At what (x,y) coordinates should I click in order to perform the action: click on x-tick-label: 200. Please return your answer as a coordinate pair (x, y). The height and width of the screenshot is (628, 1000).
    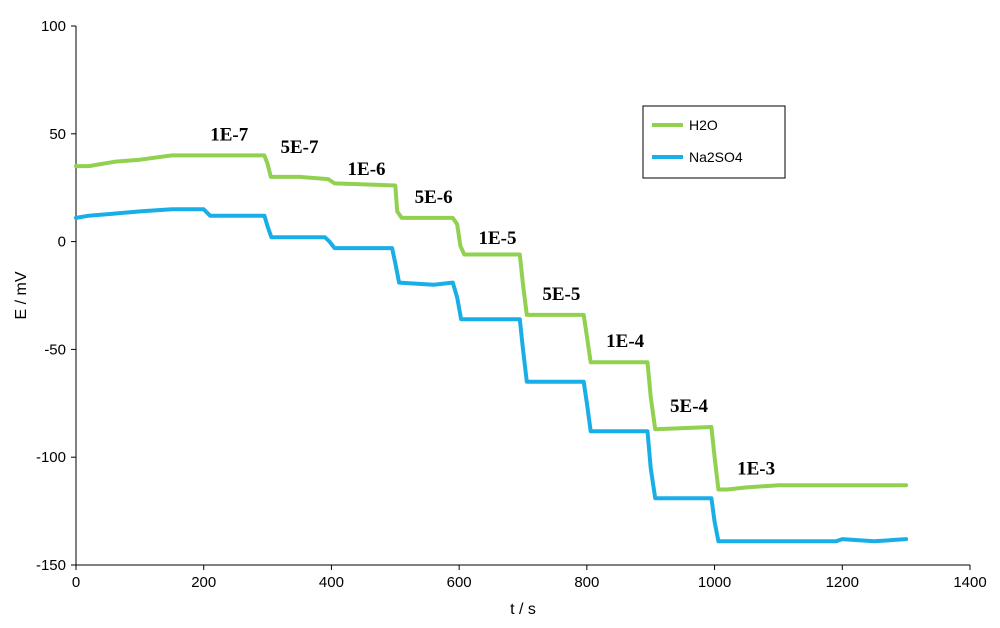
    Looking at the image, I should click on (203, 582).